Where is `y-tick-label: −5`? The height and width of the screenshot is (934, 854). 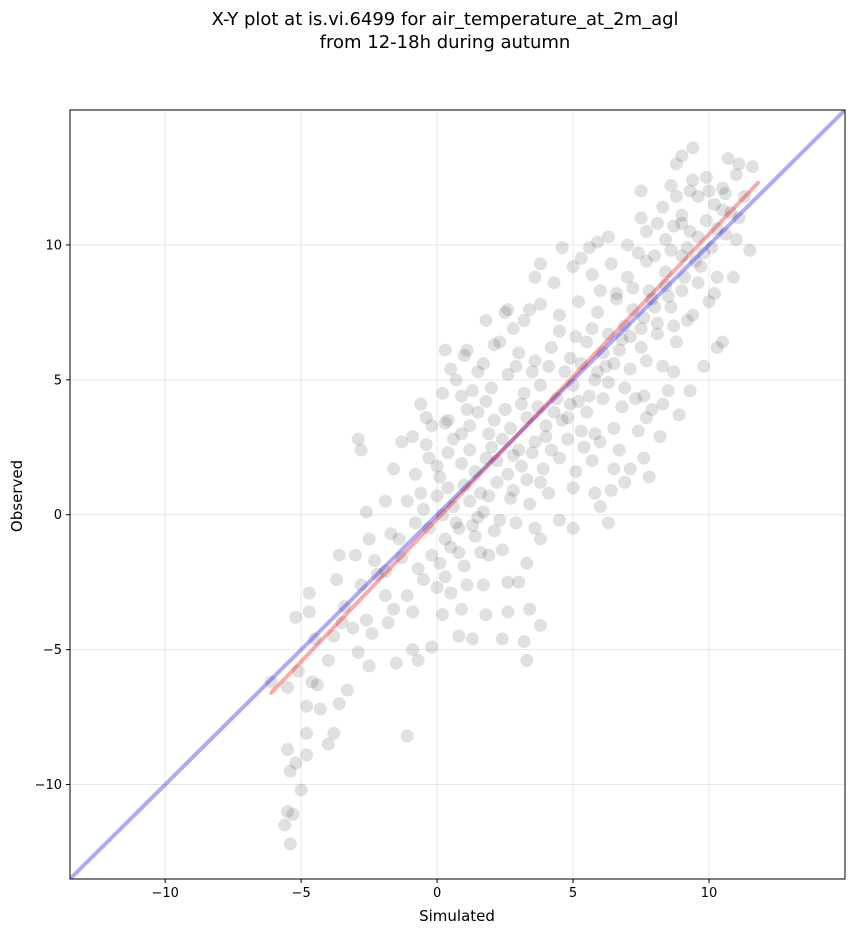 y-tick-label: −5 is located at coordinates (52, 650).